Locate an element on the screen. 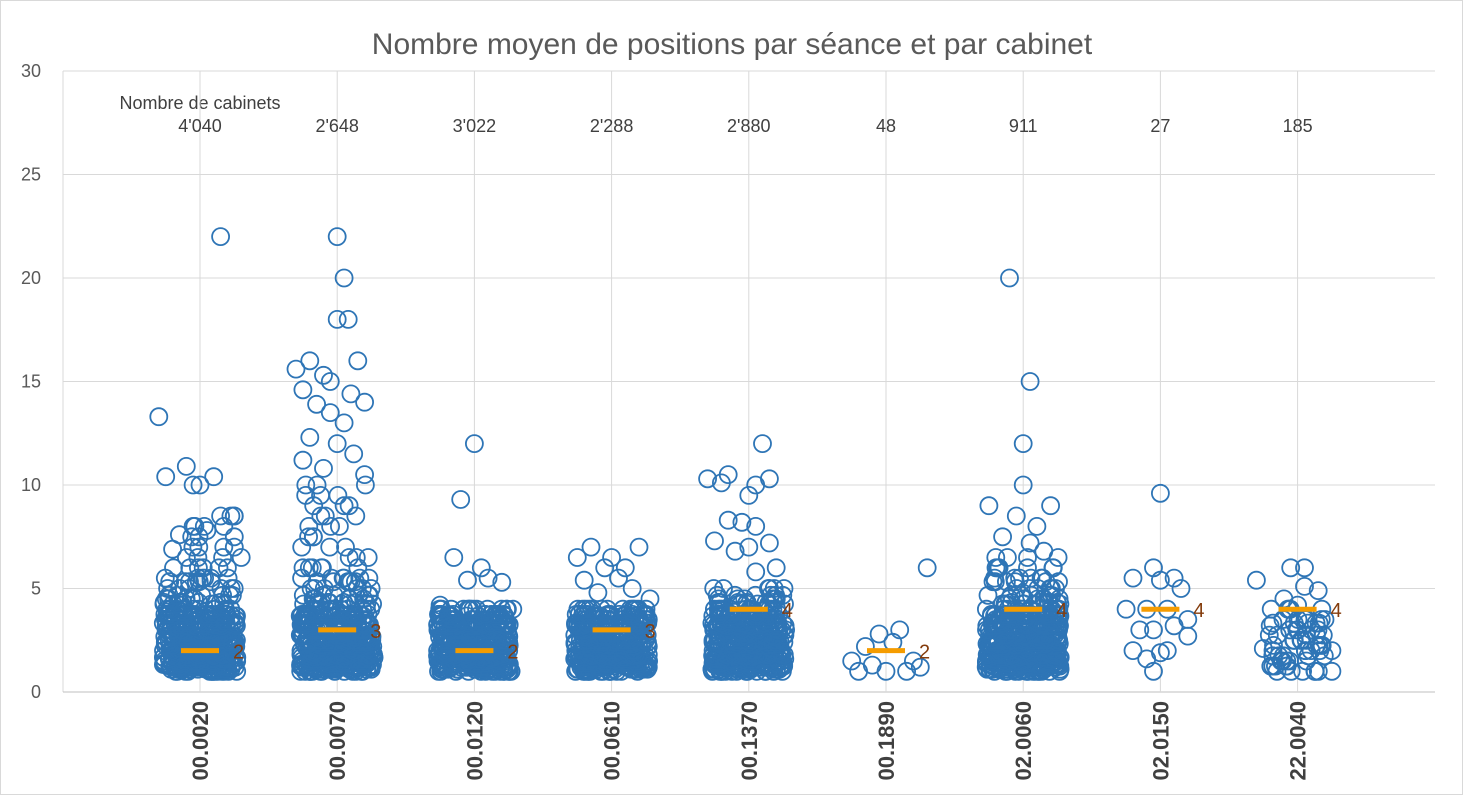 This screenshot has height=795, width=1463. count-label: 2'880 is located at coordinates (748, 126).